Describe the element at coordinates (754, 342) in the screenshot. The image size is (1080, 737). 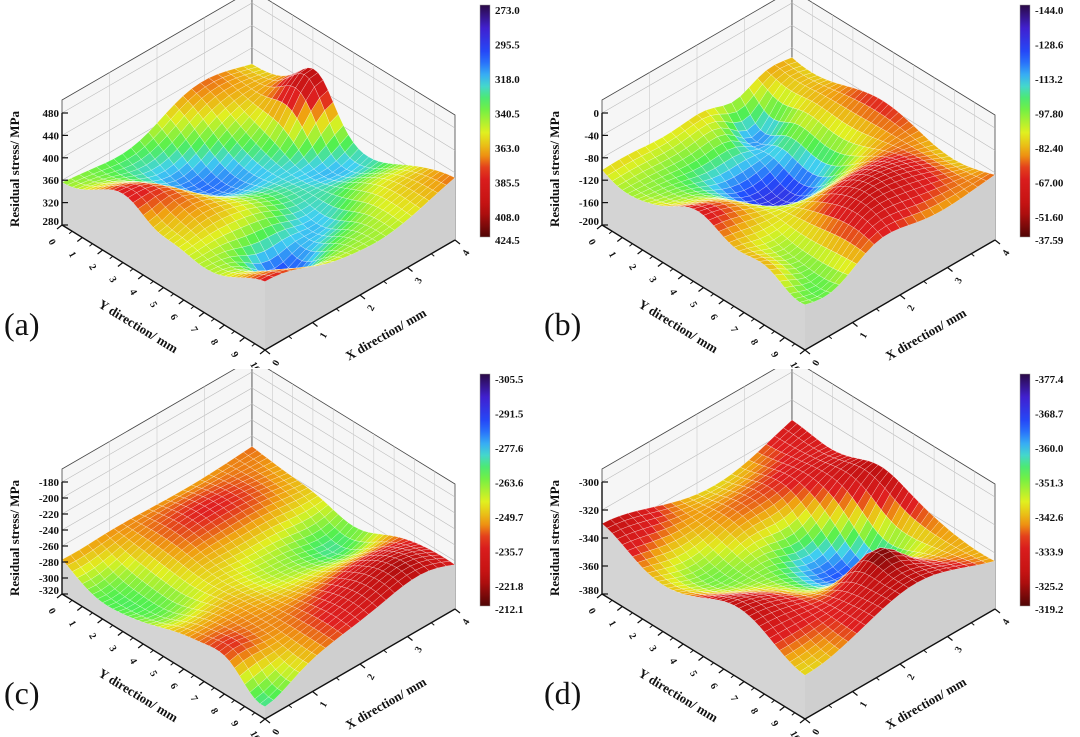
I see `y-tick-label: 8` at that location.